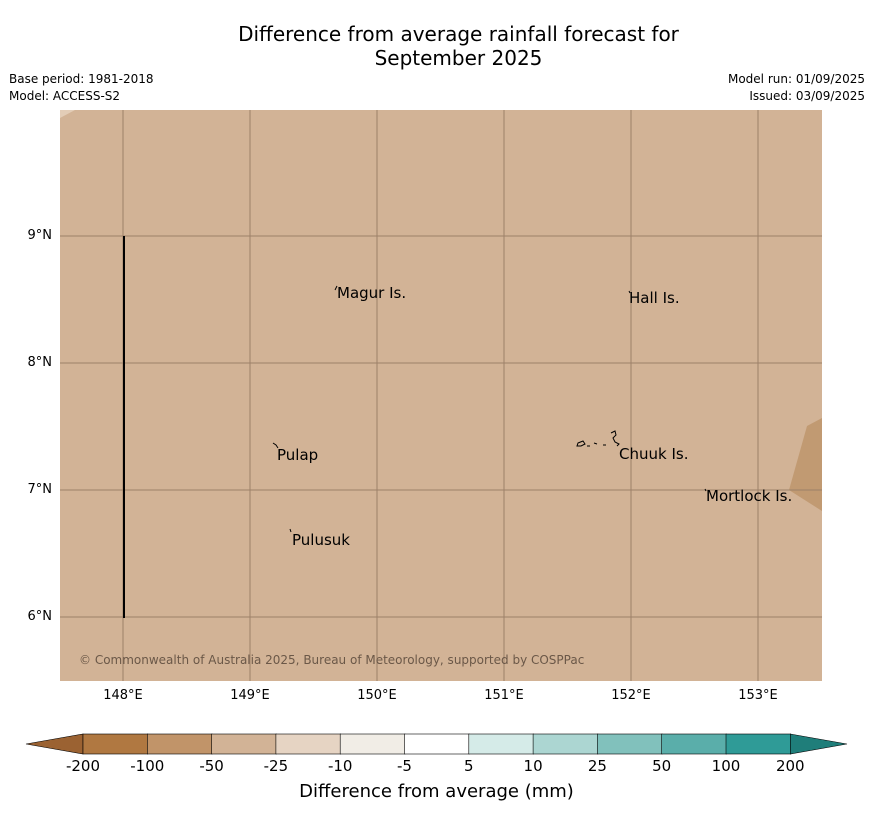 The height and width of the screenshot is (816, 873). Describe the element at coordinates (597, 766) in the screenshot. I see `colorbar-tick-label: 25` at that location.